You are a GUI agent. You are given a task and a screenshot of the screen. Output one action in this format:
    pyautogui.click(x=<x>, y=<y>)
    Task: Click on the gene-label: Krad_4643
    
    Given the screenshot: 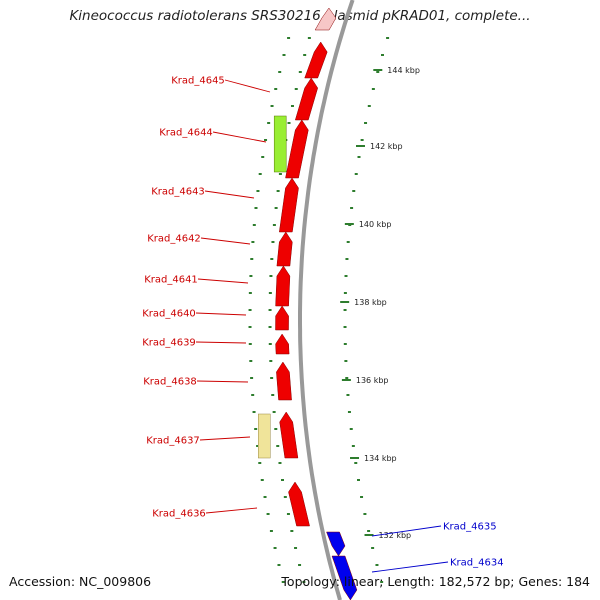 What is the action you would take?
    pyautogui.click(x=178, y=192)
    